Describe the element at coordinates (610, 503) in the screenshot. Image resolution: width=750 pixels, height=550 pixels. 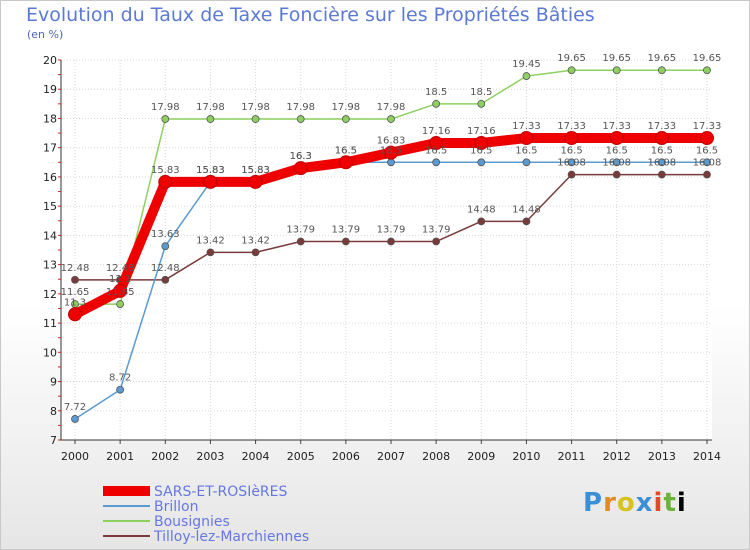
I see `logo-letter: r` at that location.